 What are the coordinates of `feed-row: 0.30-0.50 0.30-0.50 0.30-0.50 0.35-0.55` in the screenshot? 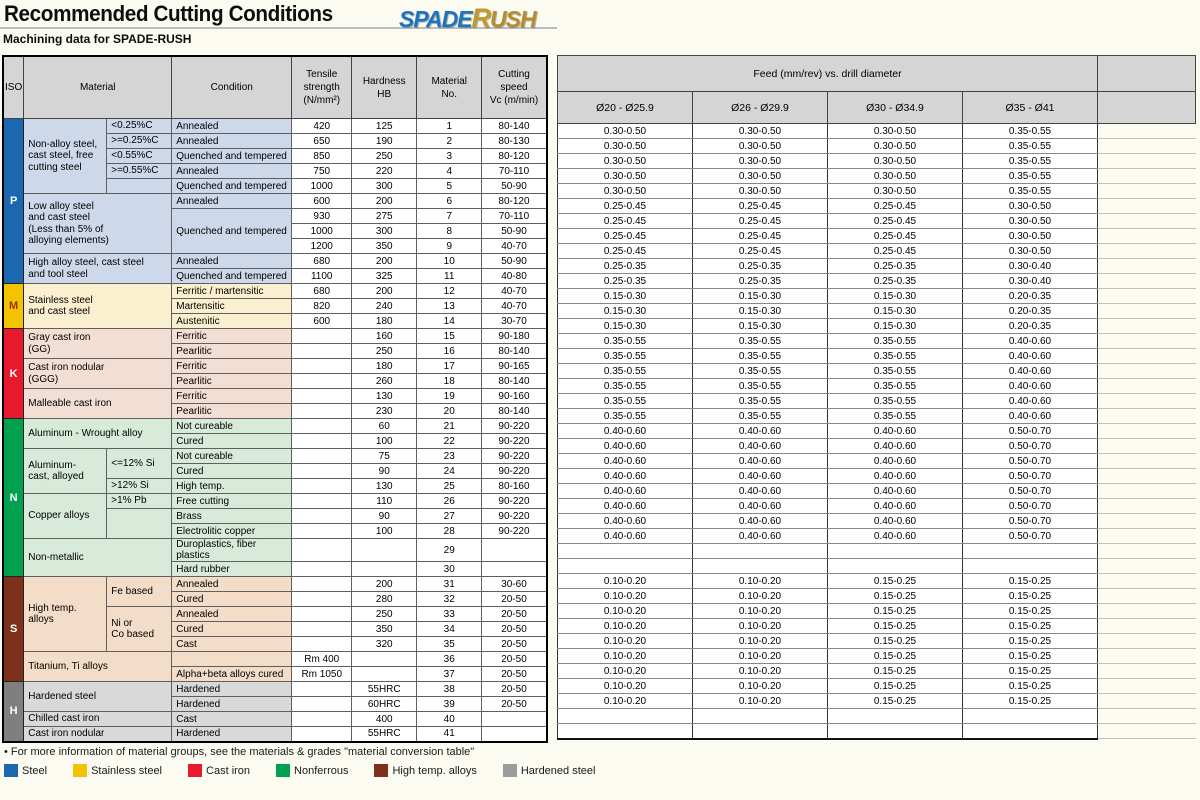 It's located at (876, 191).